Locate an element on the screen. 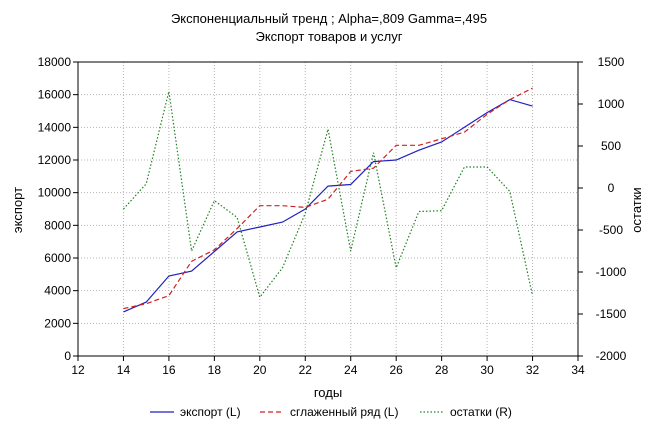 The image size is (658, 434). x-tick-label: 24 is located at coordinates (351, 370).